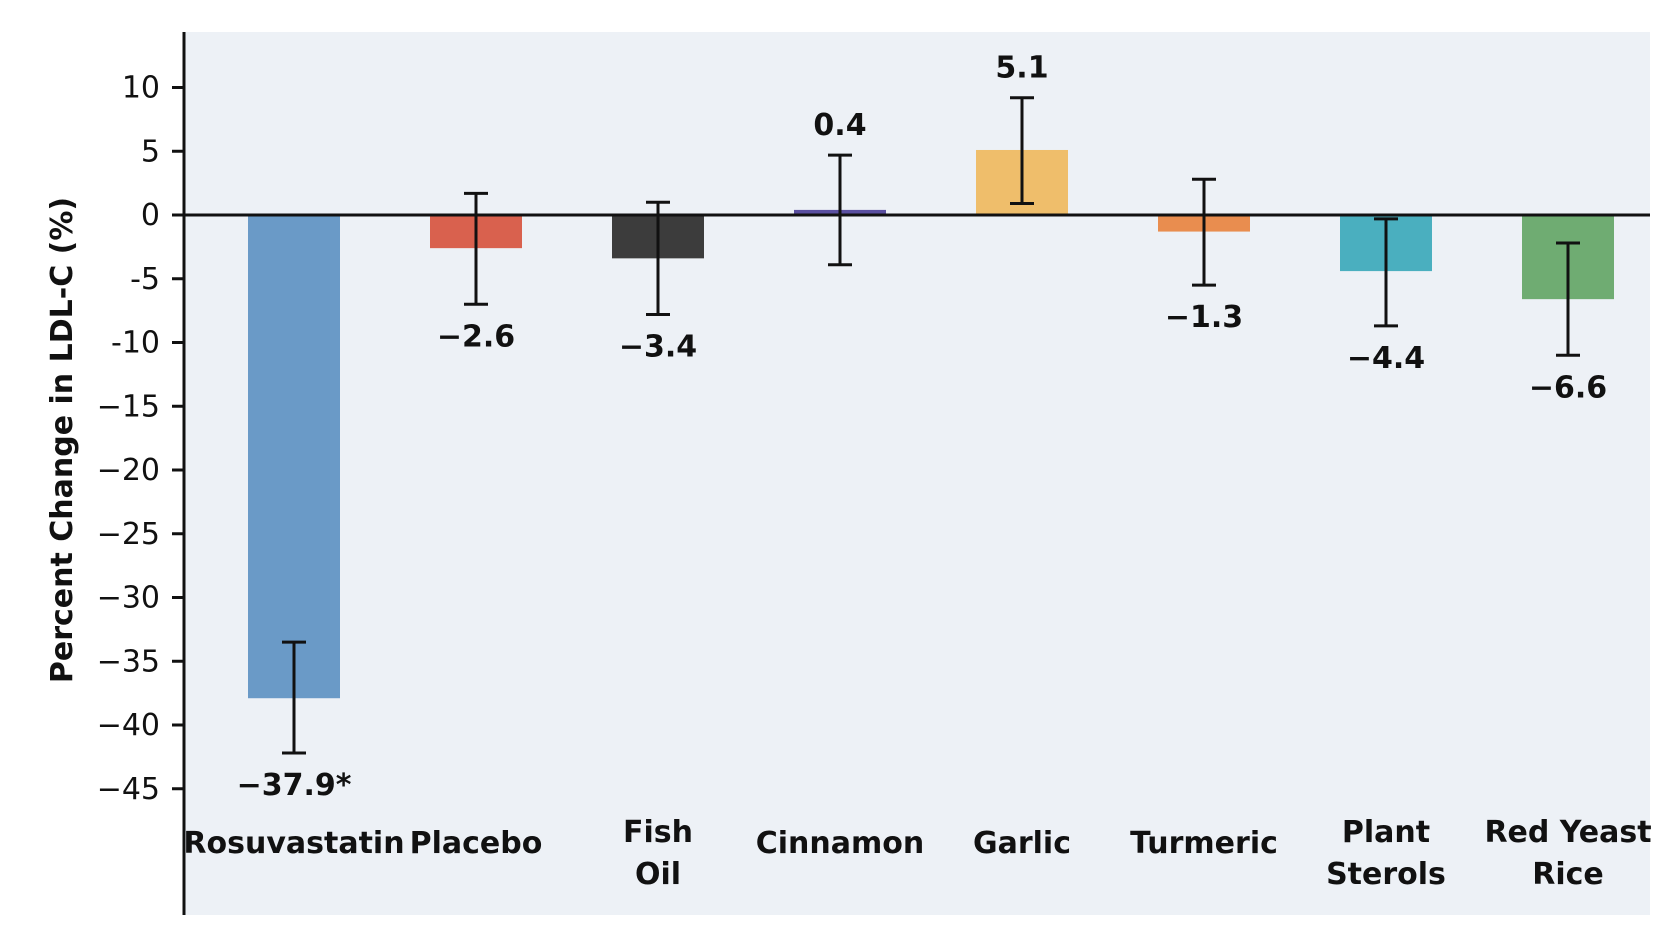 The height and width of the screenshot is (938, 1670). I want to click on y-tick-label: 0, so click(150, 215).